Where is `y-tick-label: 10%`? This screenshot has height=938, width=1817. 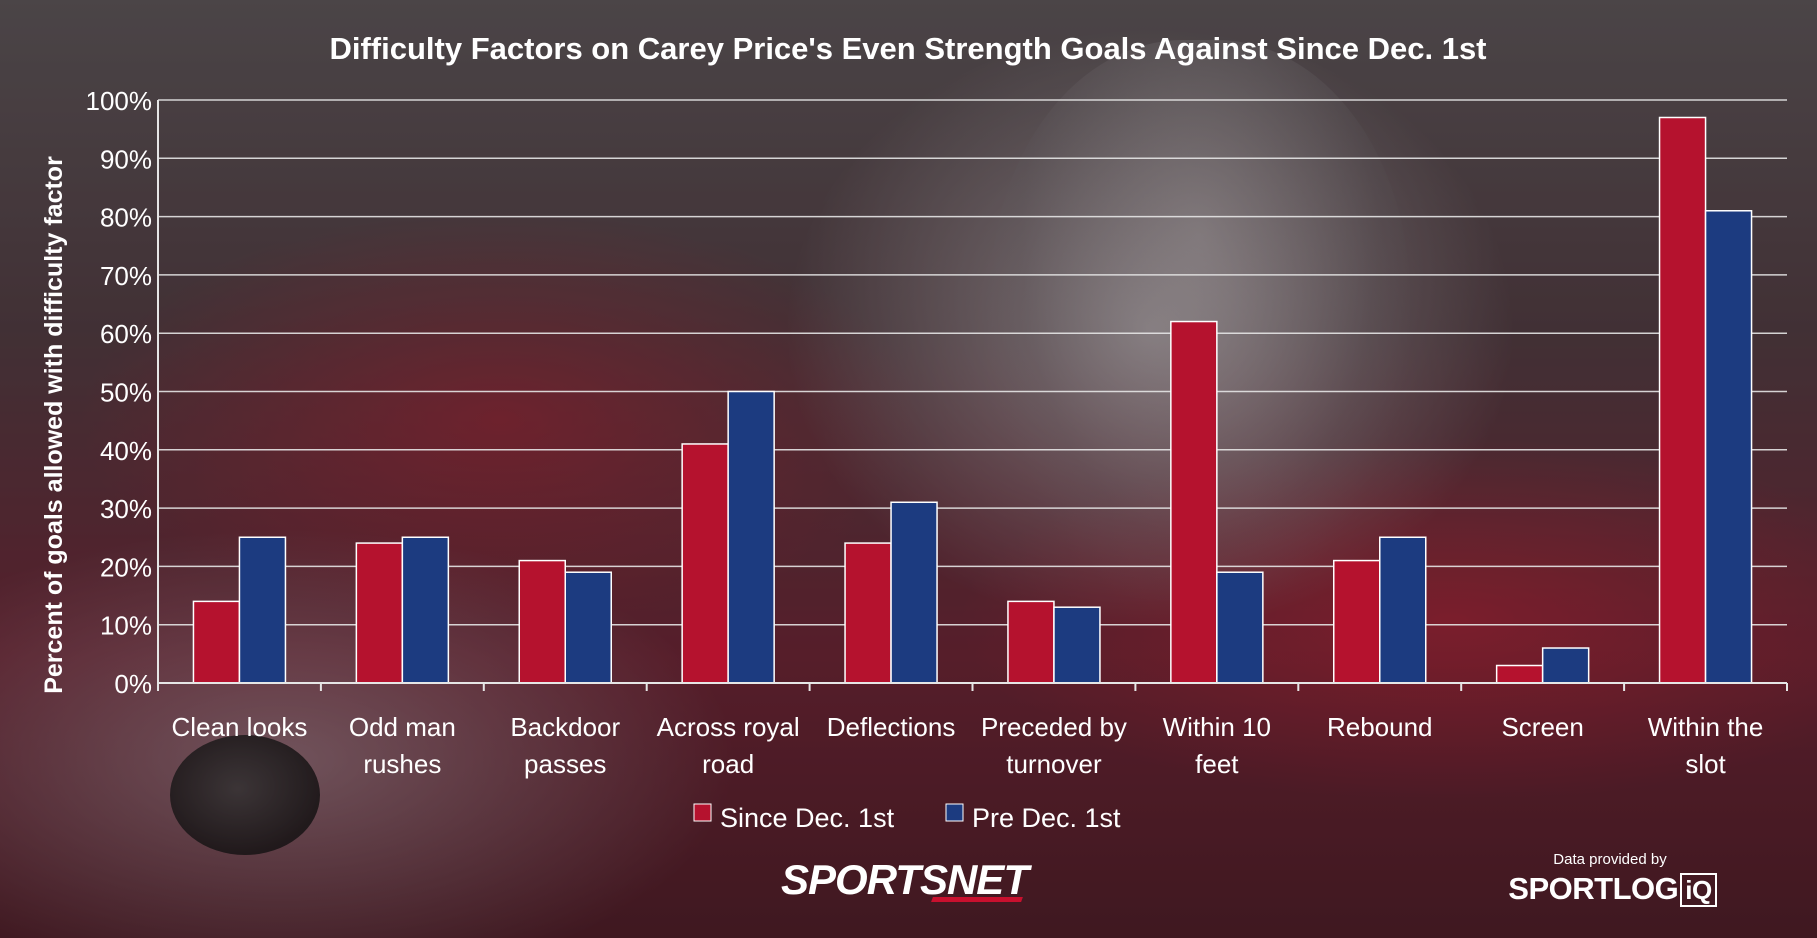 y-tick-label: 10% is located at coordinates (126, 626).